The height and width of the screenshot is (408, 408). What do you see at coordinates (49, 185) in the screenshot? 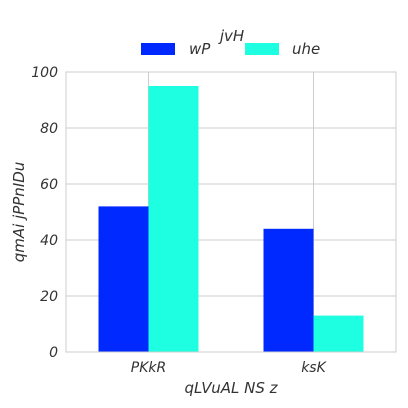
I see `y-tick-label: 60` at bounding box center [49, 185].